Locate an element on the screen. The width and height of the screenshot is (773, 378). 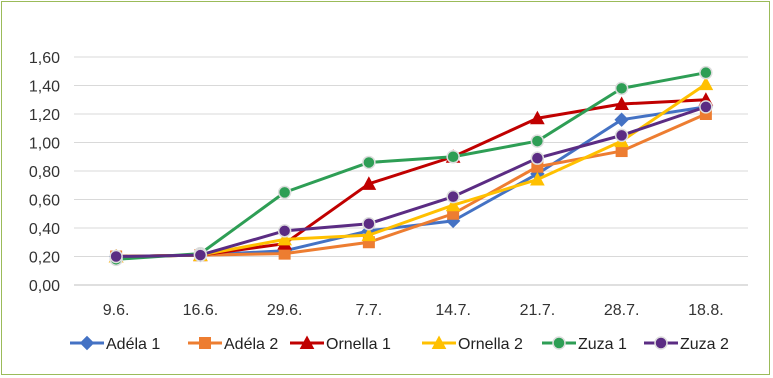
legend-label: Zuza 1 is located at coordinates (602, 344).